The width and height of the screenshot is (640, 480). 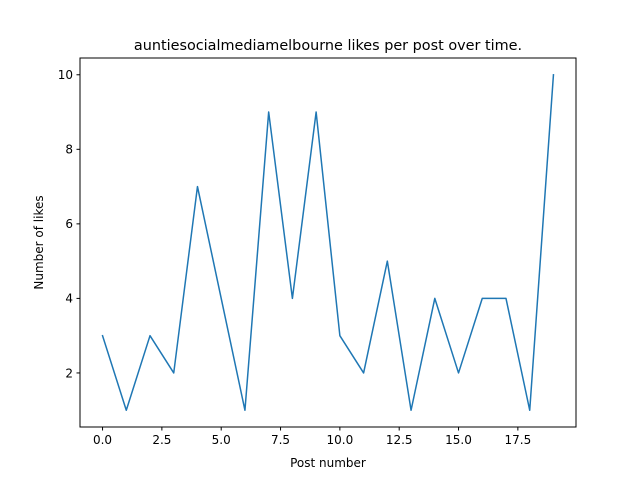 I want to click on x-tick-label: 17.5, so click(x=517, y=440).